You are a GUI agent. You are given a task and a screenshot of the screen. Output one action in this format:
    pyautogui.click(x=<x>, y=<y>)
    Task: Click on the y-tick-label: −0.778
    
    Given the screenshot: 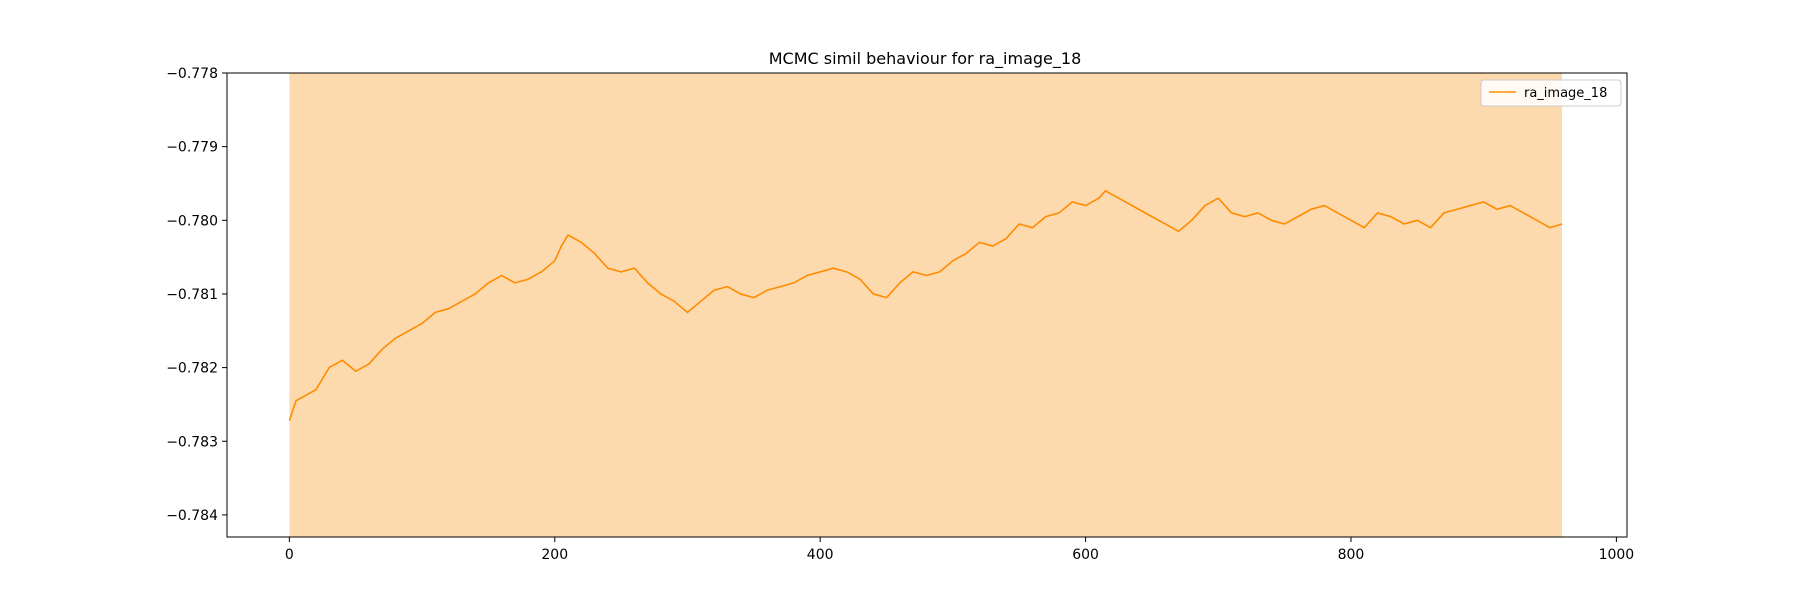 What is the action you would take?
    pyautogui.click(x=192, y=74)
    